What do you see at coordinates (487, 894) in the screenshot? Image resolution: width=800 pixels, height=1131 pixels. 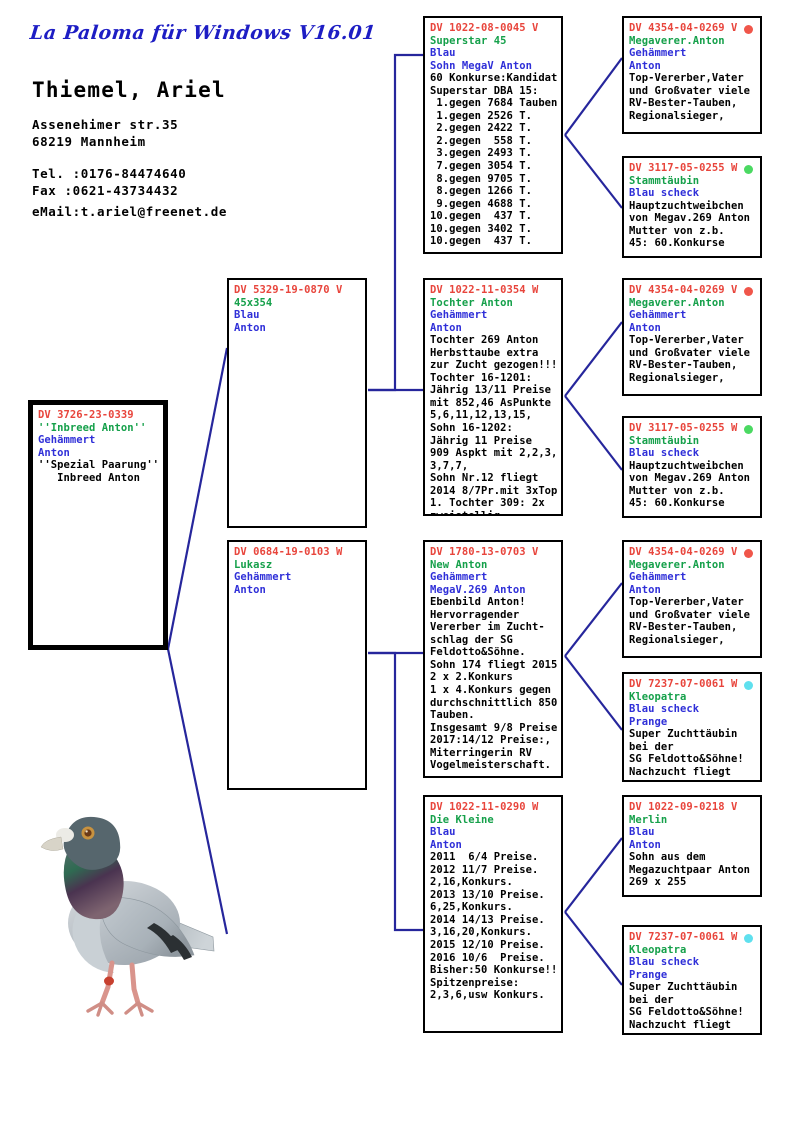 I see `note-line: 2013 13/10 Preise.` at bounding box center [487, 894].